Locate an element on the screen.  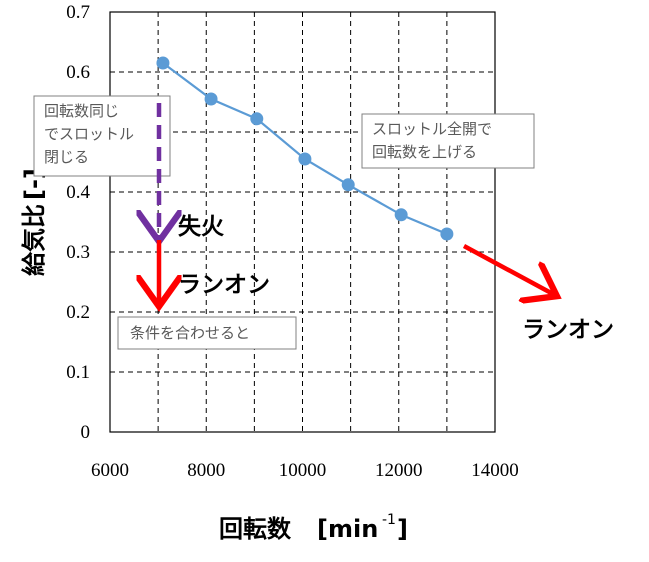
x-axis-title: 回転数 is located at coordinates (255, 529).